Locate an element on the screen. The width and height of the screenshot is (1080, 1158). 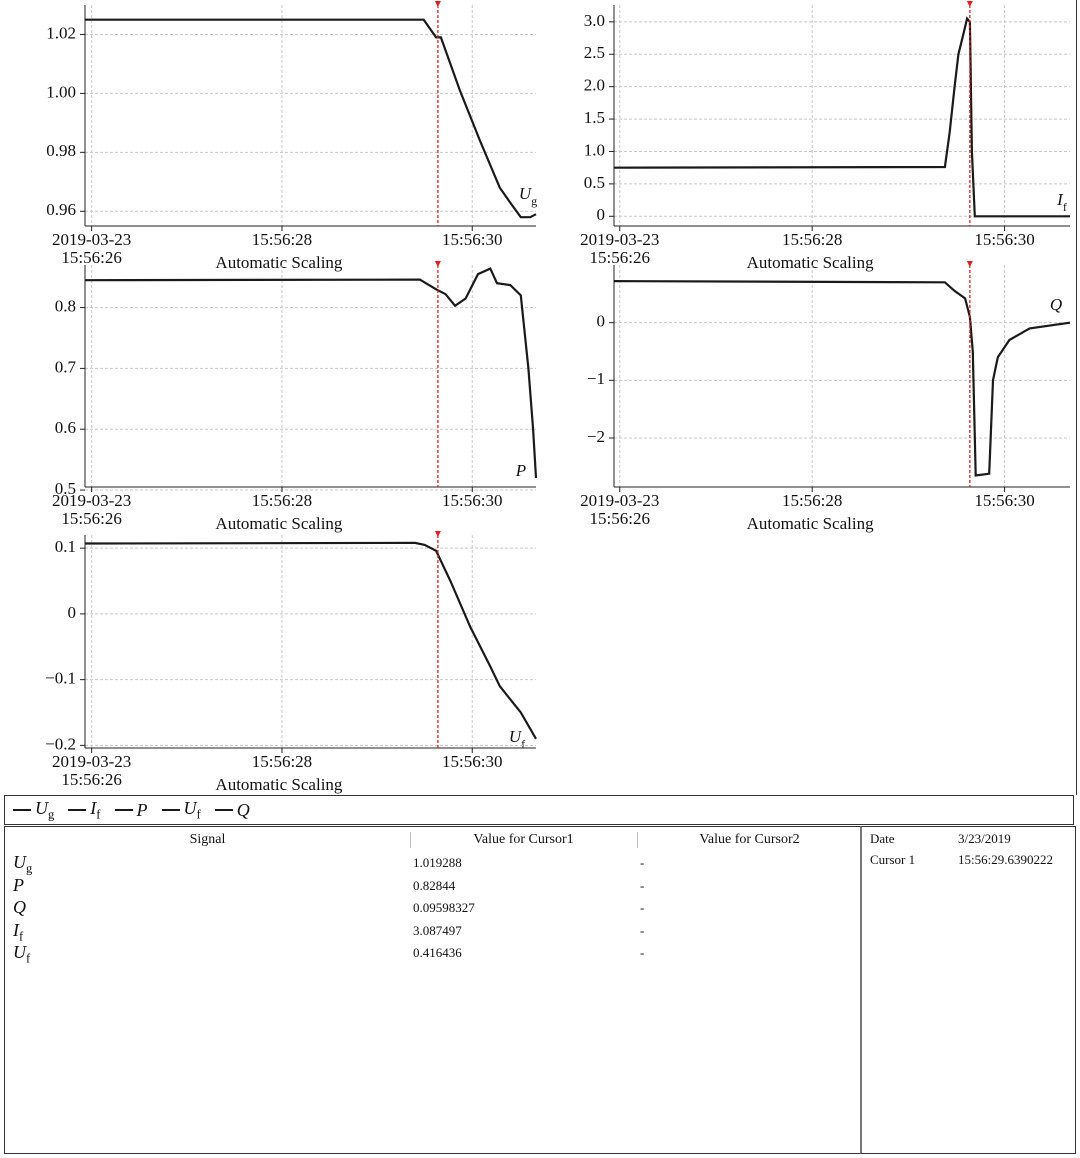
legend-label: Uf is located at coordinates (192, 809).